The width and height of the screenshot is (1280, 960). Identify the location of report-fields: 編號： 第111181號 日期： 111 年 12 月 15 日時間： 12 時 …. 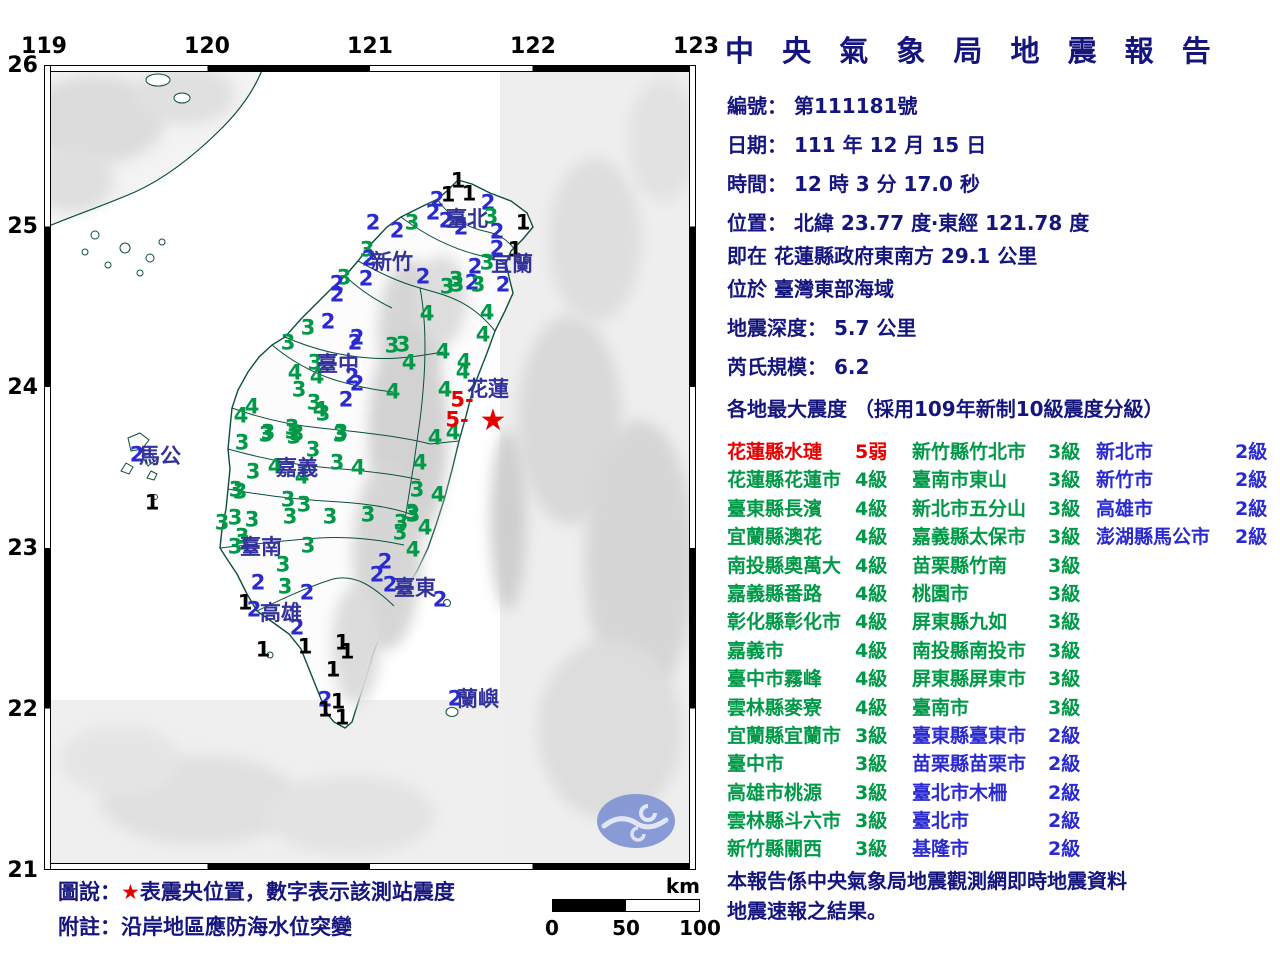
(999, 240).